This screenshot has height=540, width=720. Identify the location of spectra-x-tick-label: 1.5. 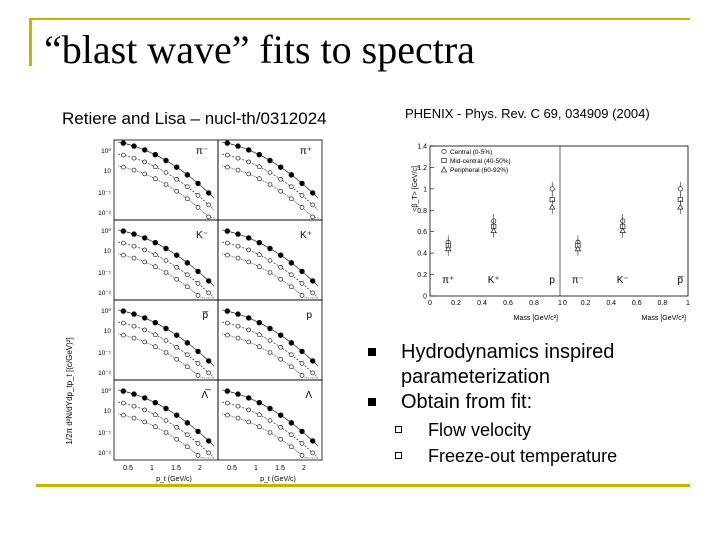
(280, 468).